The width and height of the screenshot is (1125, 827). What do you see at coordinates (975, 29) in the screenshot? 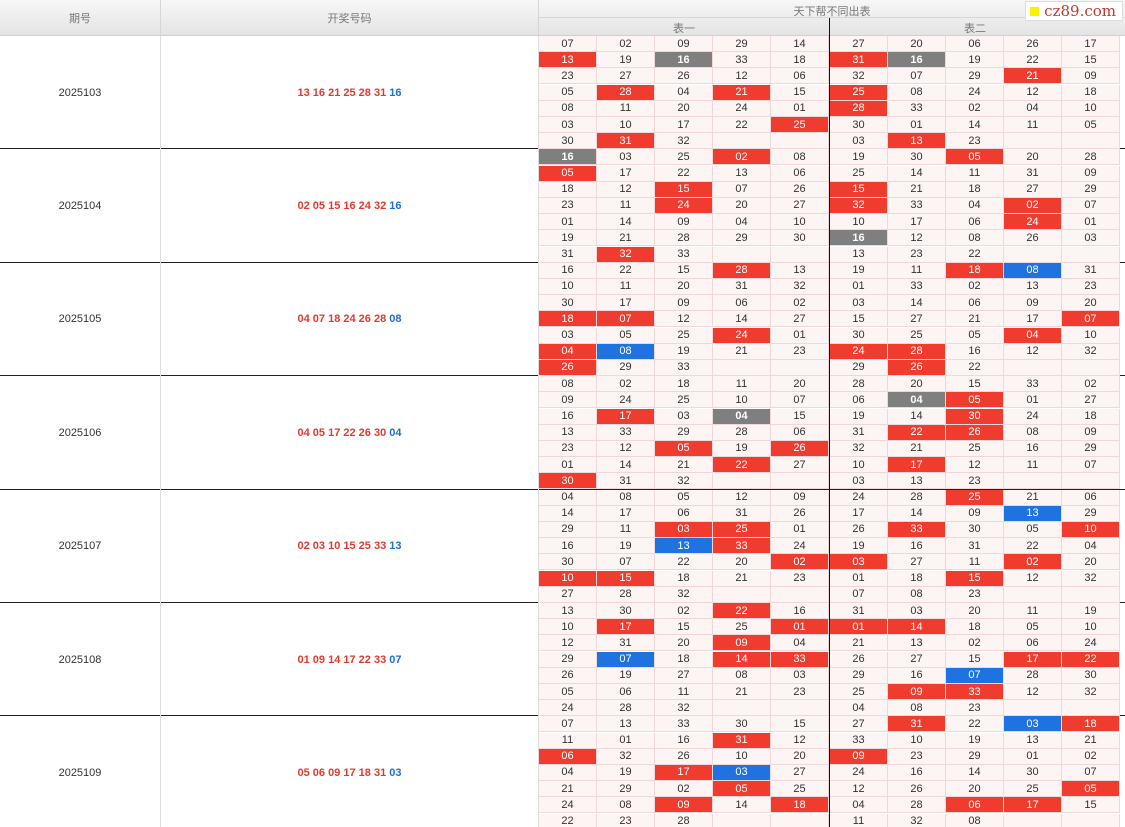
I see `header-table-two: 表二` at bounding box center [975, 29].